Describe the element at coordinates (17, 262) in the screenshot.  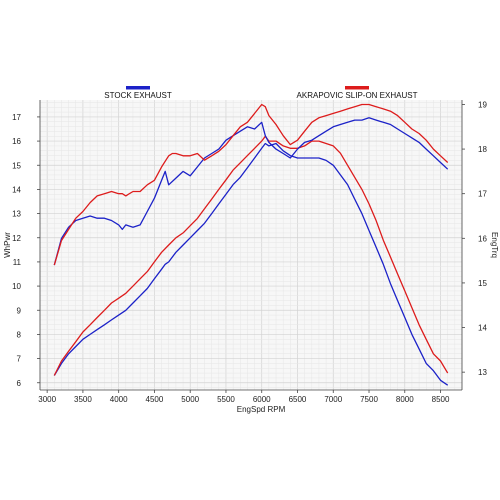
I see `y-left-tick-label: 11` at that location.